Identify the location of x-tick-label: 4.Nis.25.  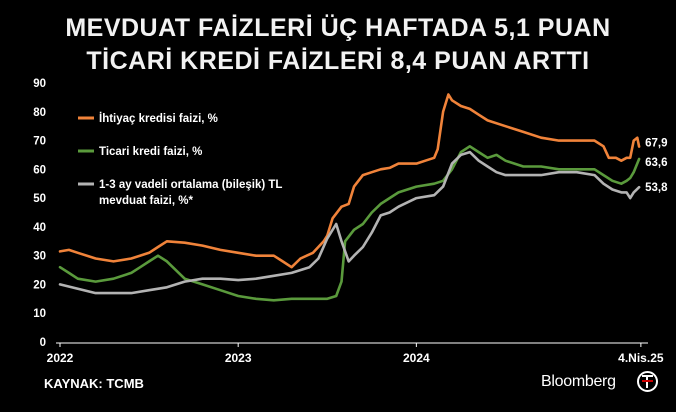
(641, 358).